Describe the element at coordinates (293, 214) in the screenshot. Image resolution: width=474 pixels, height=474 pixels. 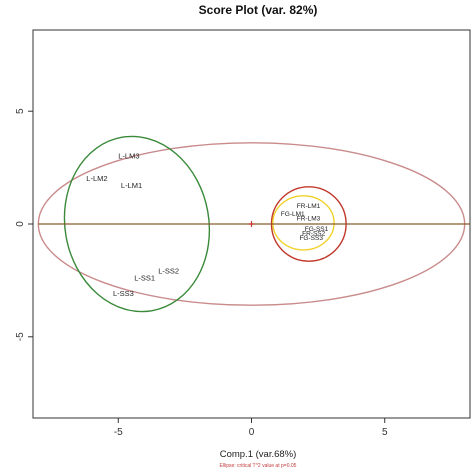
I see `point-fg-lm1: FG-LM1` at that location.